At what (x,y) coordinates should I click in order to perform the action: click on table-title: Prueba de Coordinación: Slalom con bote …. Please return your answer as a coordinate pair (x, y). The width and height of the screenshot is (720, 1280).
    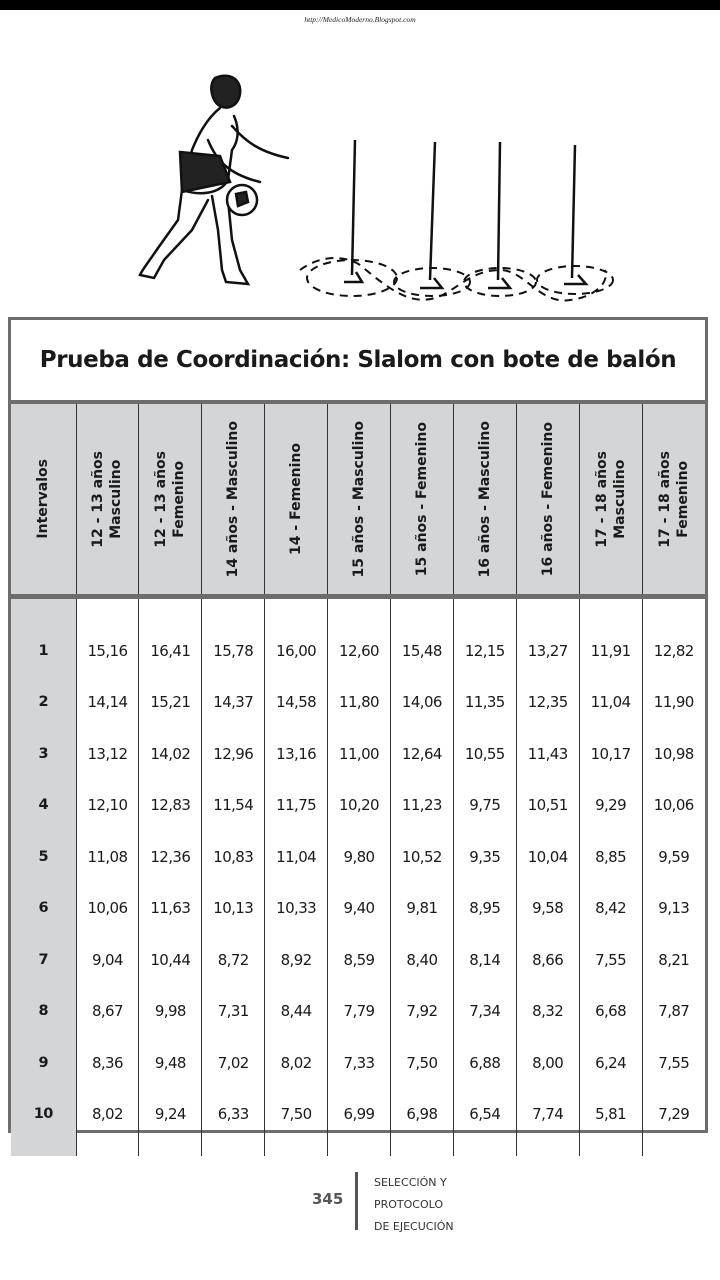
    Looking at the image, I should click on (358, 360).